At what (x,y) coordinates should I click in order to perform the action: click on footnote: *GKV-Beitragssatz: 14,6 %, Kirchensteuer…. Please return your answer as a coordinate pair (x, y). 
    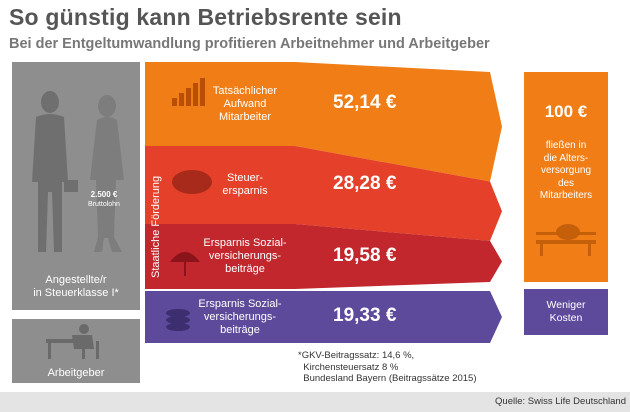
    Looking at the image, I should click on (387, 367).